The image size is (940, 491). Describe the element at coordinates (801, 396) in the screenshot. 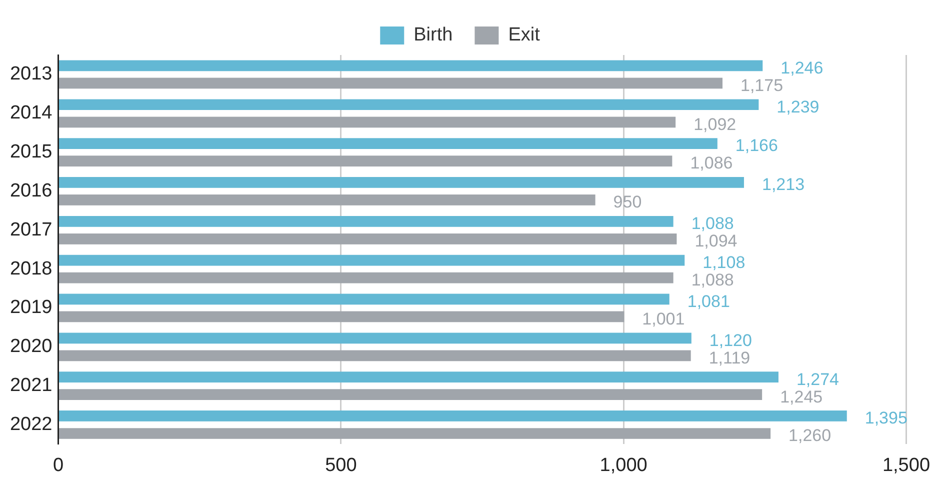

I see `data-label: 1,245` at that location.